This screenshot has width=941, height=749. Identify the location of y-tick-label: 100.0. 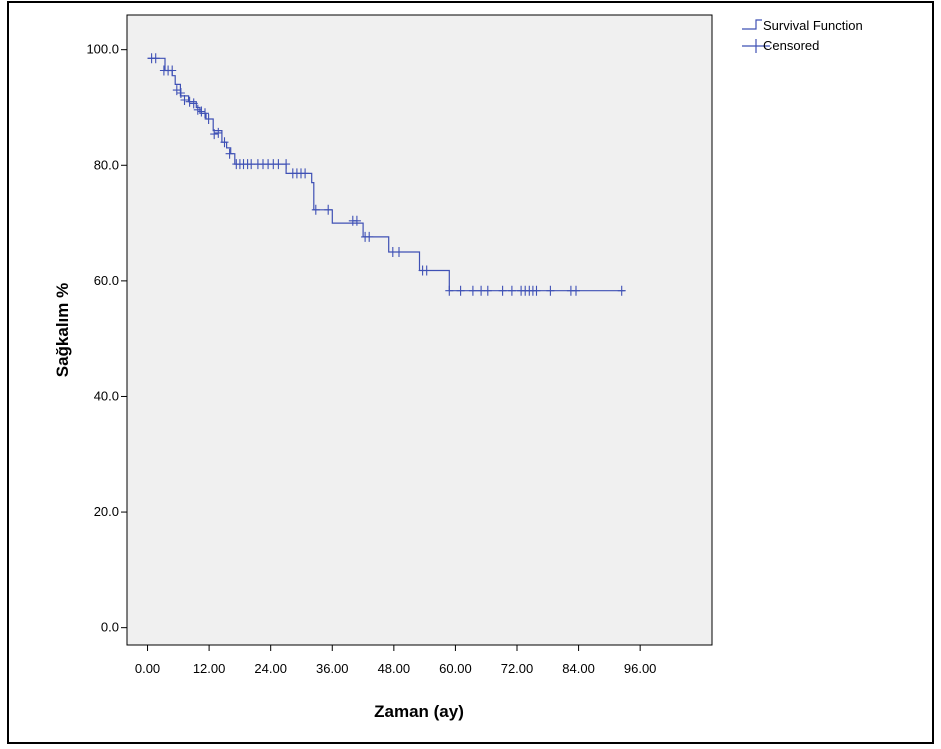
(102, 49).